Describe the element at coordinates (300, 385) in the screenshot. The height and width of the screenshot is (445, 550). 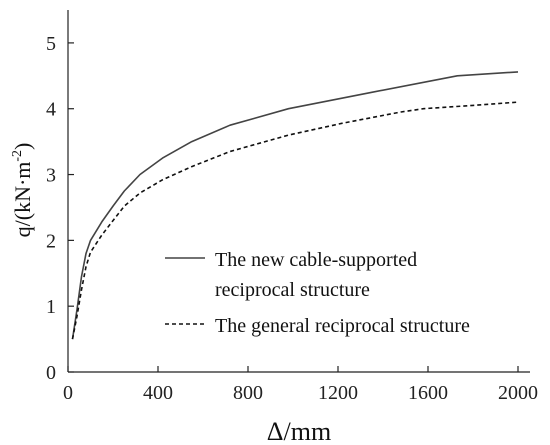
I see `x-ticks: 0 400 800 1200 1600 2000` at that location.